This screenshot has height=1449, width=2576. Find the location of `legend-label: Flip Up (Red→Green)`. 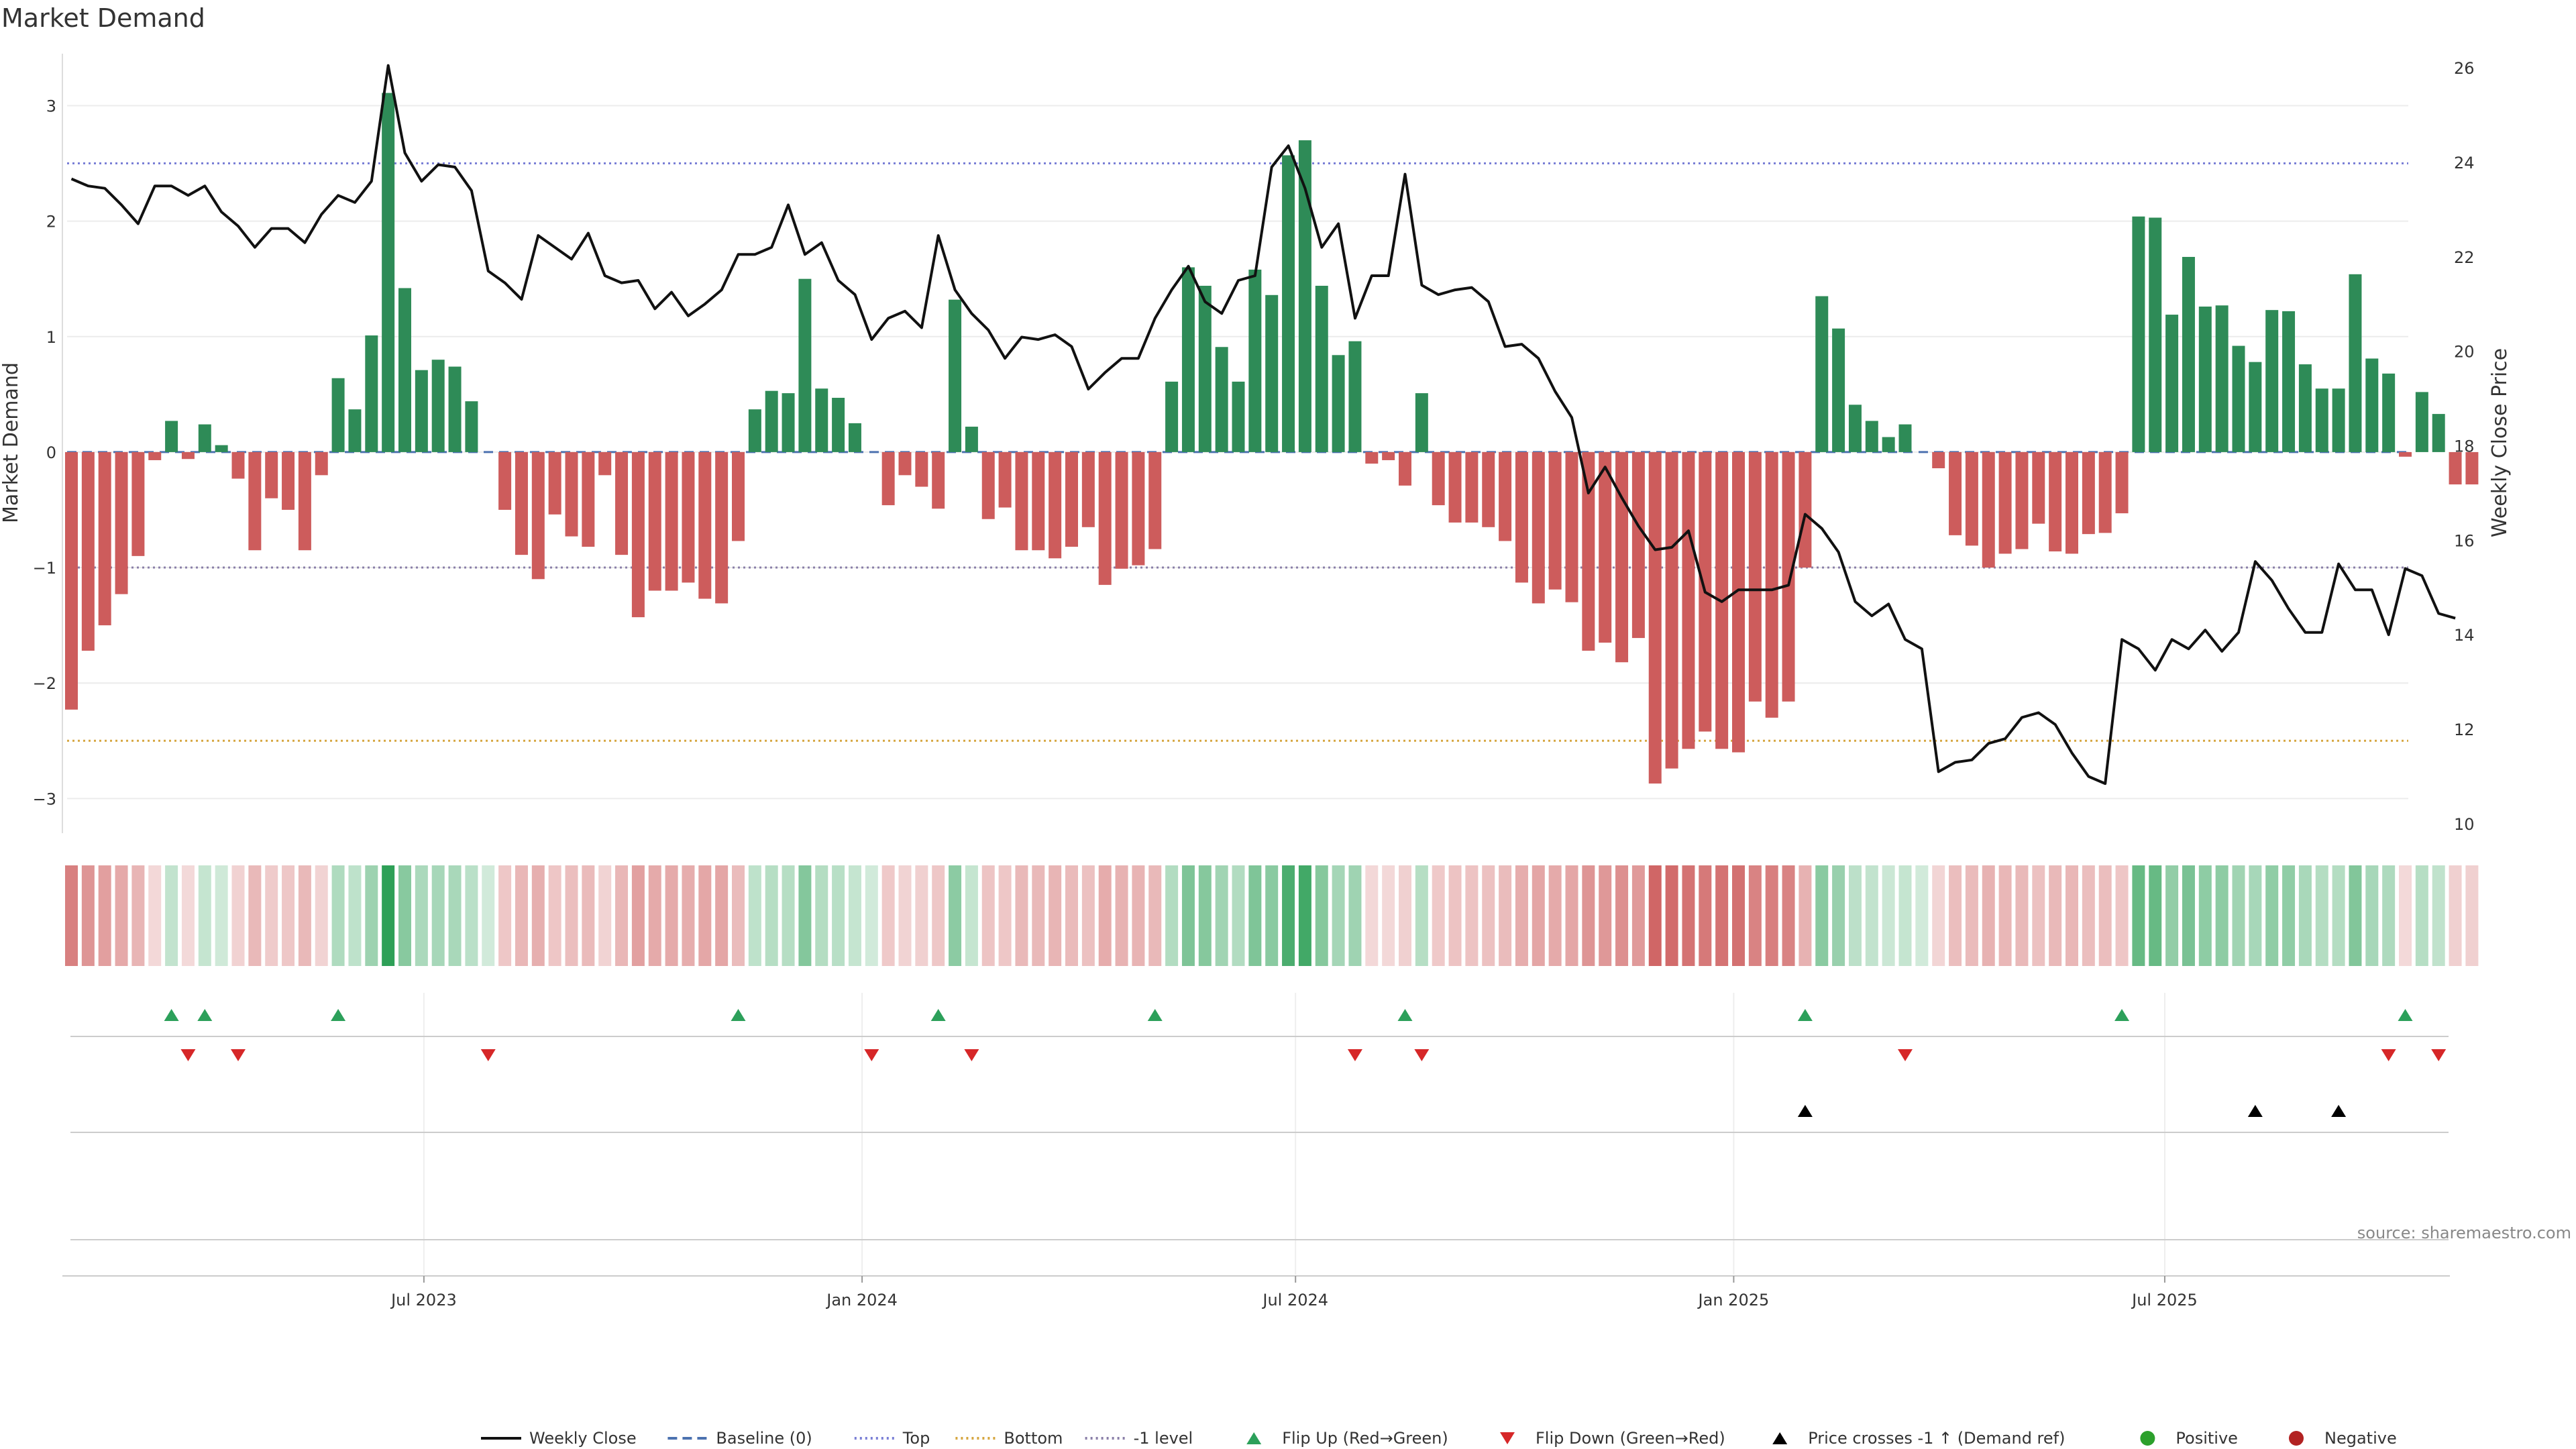

legend-label: Flip Up (Red→Green) is located at coordinates (1365, 1438).